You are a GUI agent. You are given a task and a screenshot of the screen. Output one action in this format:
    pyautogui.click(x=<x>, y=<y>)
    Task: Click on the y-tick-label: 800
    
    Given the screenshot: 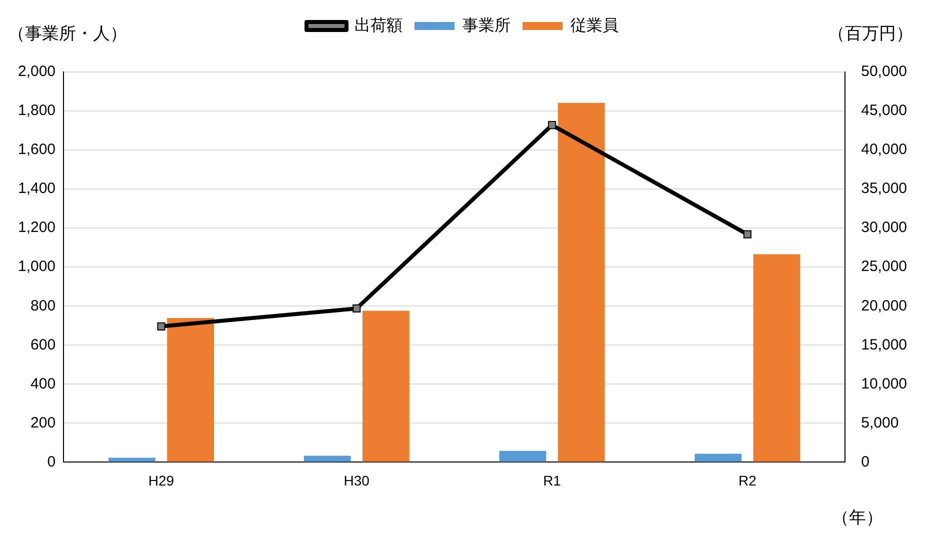 What is the action you would take?
    pyautogui.click(x=43, y=305)
    